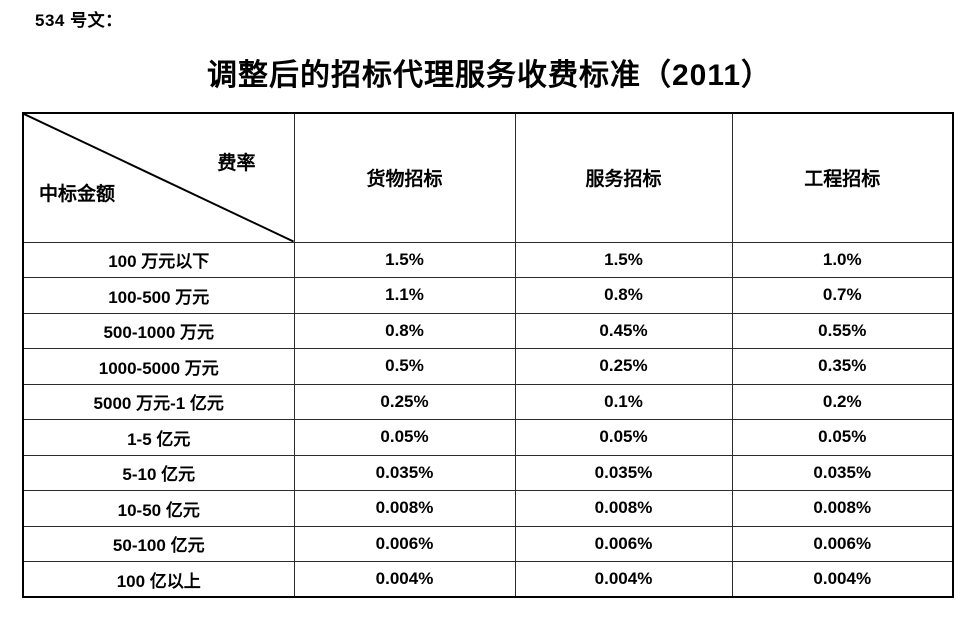  I want to click on table-row: 50-100 亿元 0.006% 0.006% 0.006%, so click(488, 543).